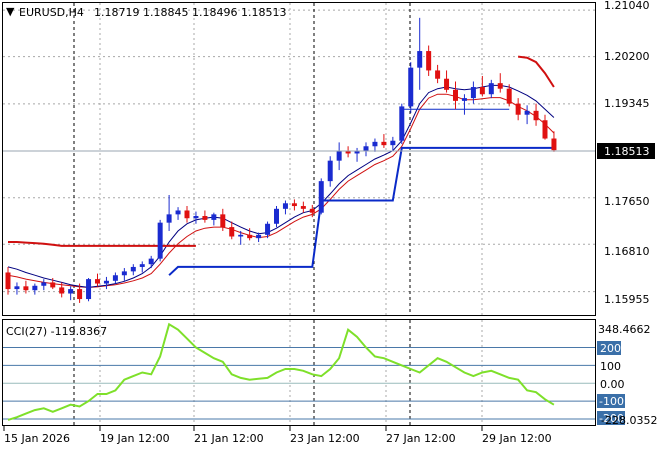  Describe the element at coordinates (629, 420) in the screenshot. I see `cci-tick: -228.0352` at that location.